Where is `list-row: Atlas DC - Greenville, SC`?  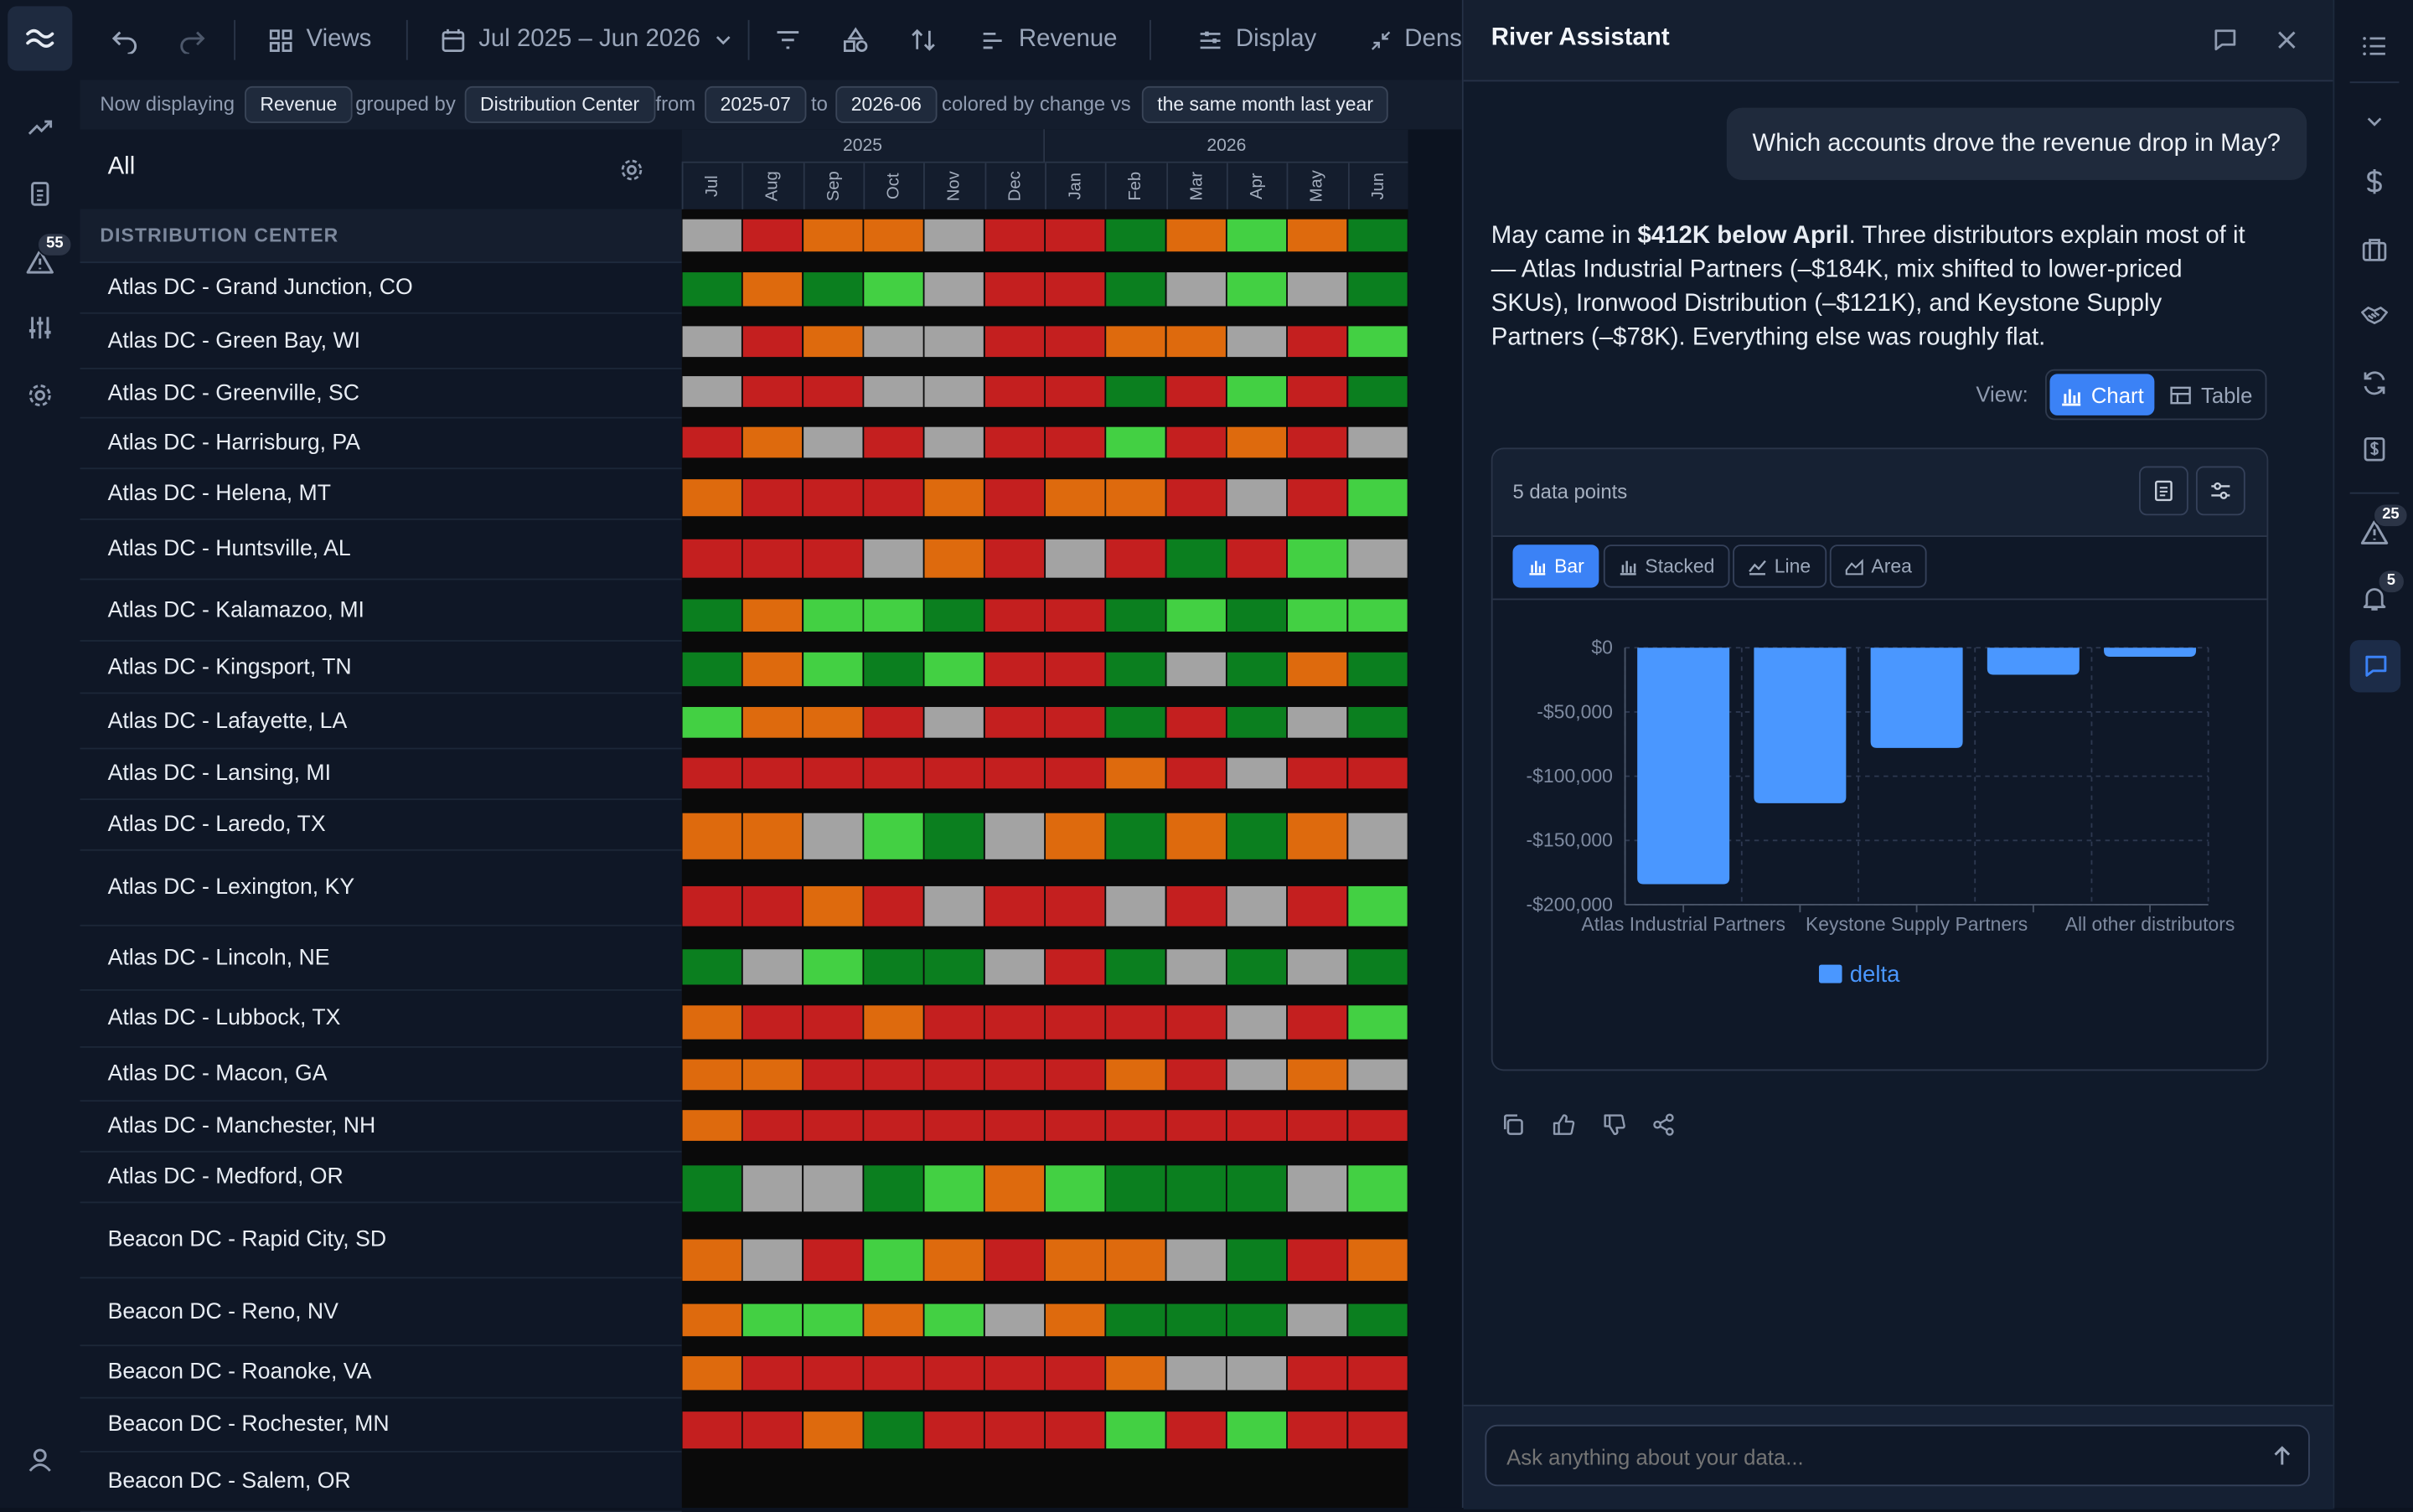 list-row: Atlas DC - Greenville, SC is located at coordinates (381, 394).